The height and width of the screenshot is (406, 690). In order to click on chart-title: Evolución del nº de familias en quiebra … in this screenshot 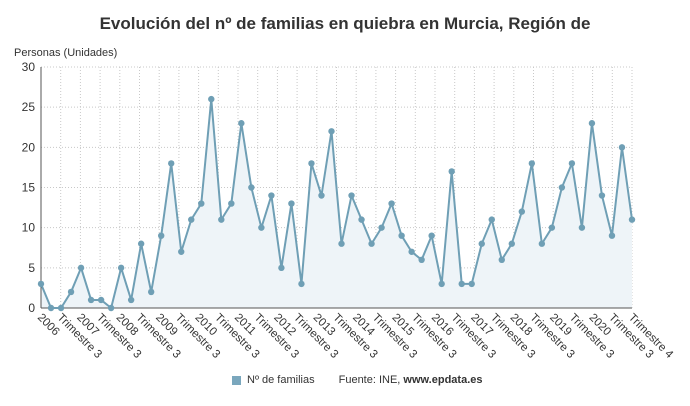, I will do `click(345, 23)`.